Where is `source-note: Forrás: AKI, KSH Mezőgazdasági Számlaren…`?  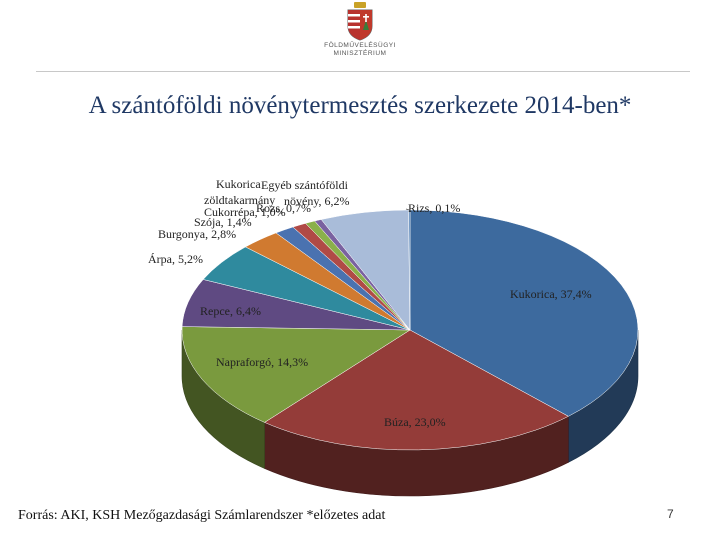 source-note: Forrás: AKI, KSH Mezőgazdasági Számlaren… is located at coordinates (202, 515).